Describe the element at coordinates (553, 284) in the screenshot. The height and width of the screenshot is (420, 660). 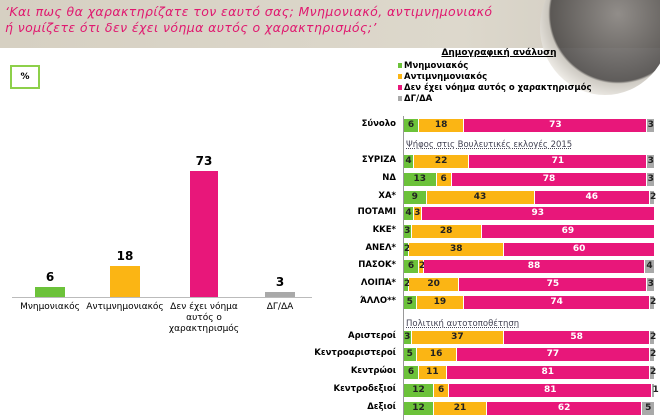
I see `bar-segment: 75` at that location.